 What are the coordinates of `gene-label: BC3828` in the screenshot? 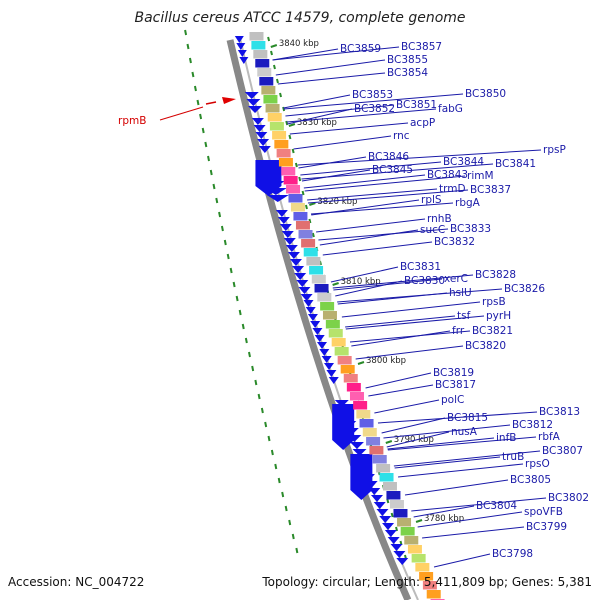 It's located at (495, 275).